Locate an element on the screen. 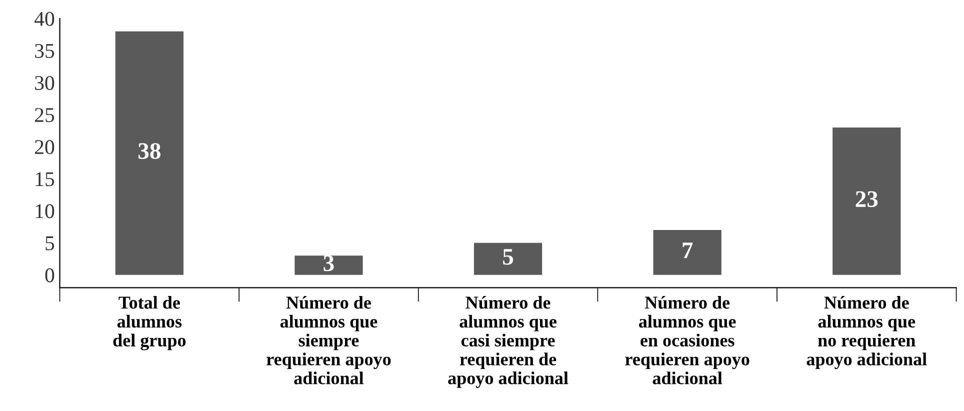 This screenshot has height=411, width=964. data-label: 5 is located at coordinates (508, 257).